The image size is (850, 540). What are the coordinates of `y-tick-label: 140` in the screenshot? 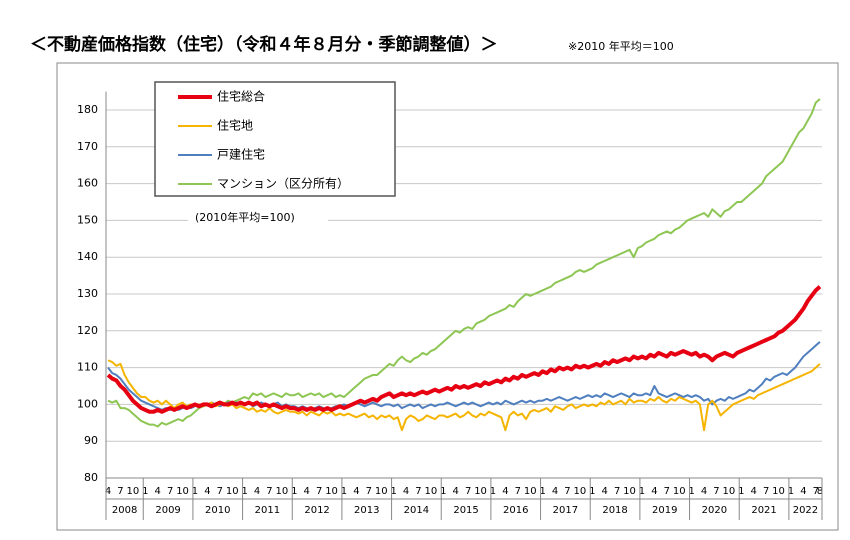 It's located at (87, 256).